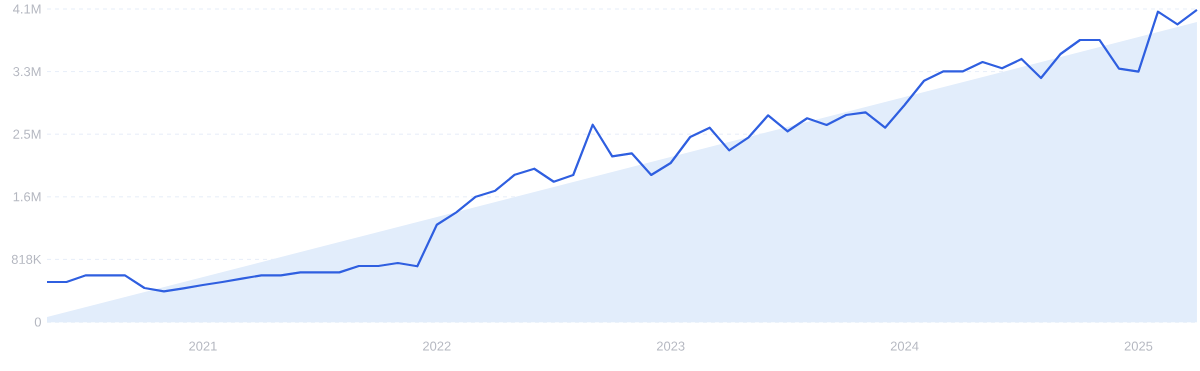 The height and width of the screenshot is (371, 1200). Describe the element at coordinates (670, 346) in the screenshot. I see `x-tick-label: 2023` at that location.